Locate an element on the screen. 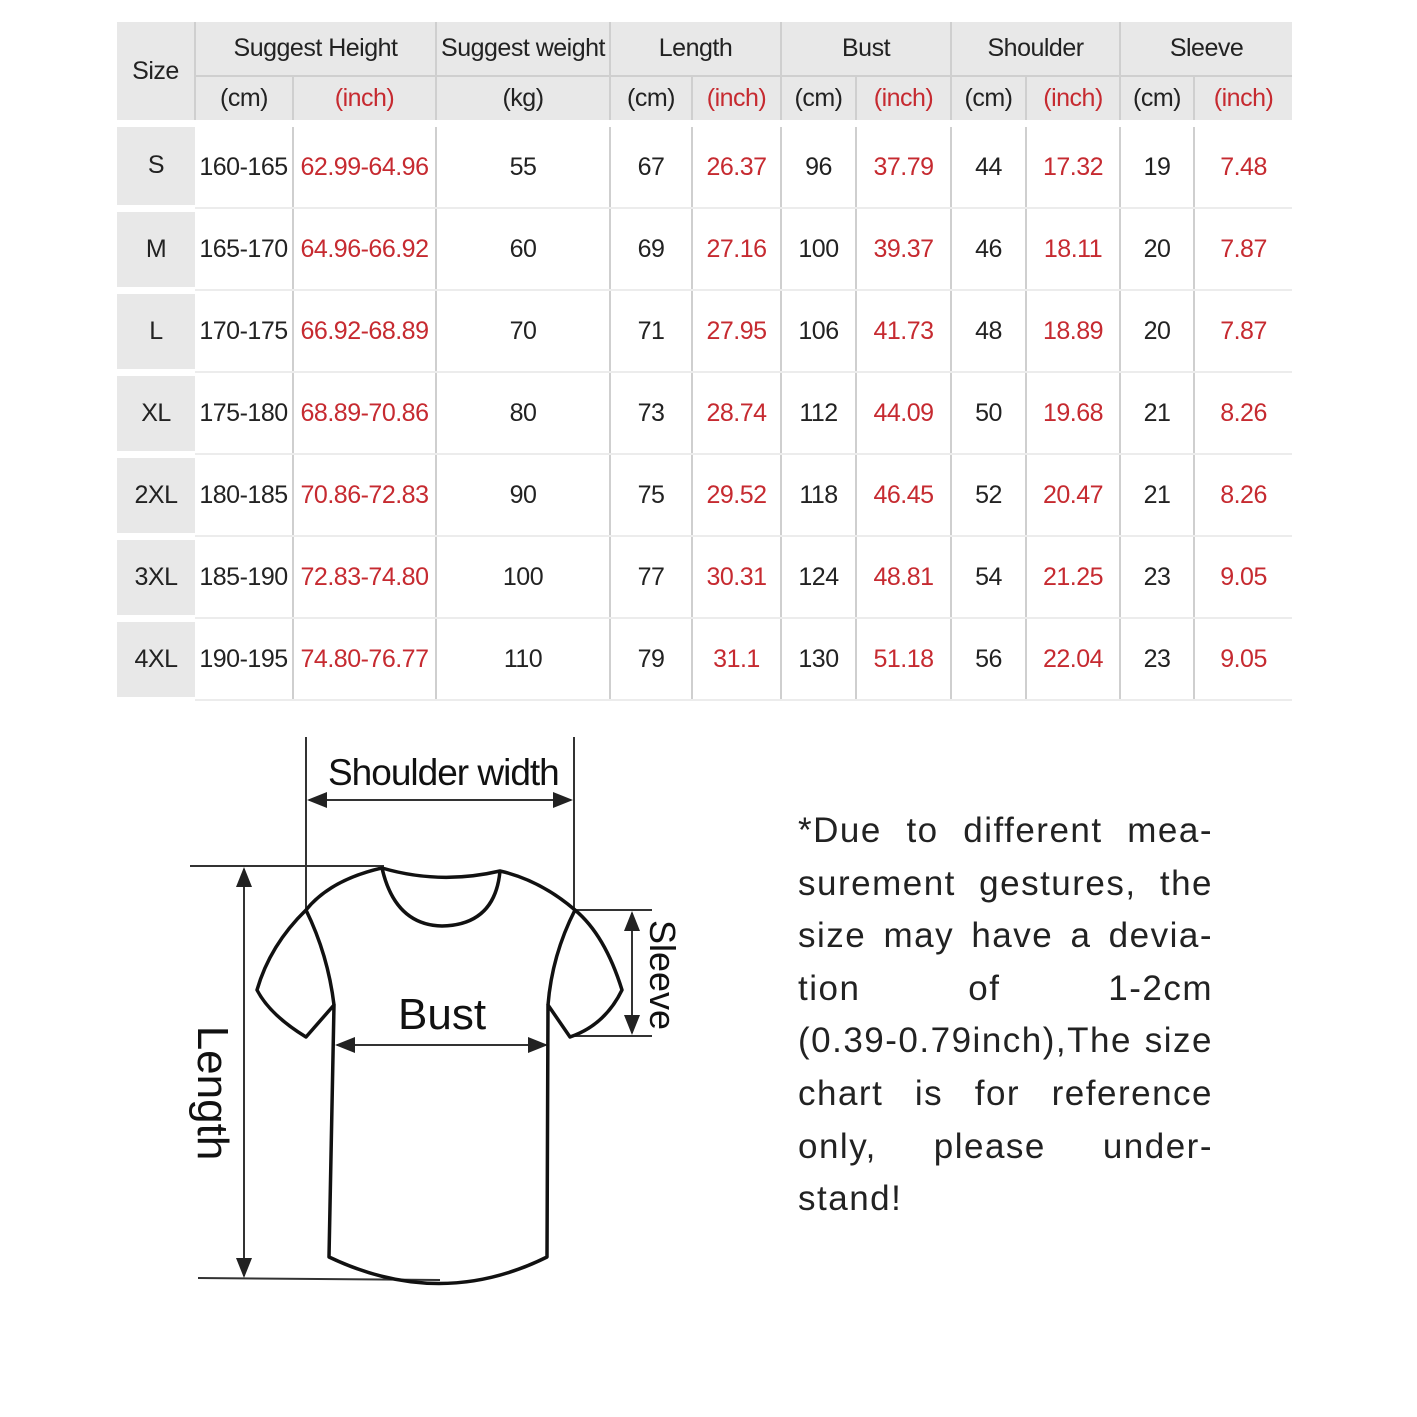  cell-height-inch: 66.92-68.89 is located at coordinates (364, 331).